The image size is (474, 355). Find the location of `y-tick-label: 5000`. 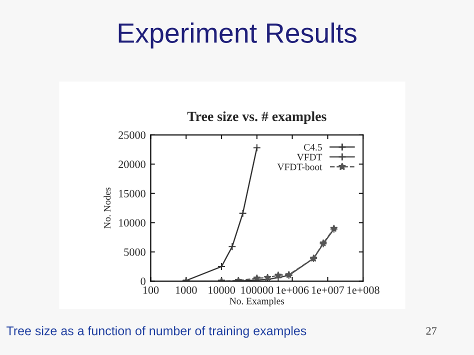

y-tick-label: 5000 is located at coordinates (135, 252).